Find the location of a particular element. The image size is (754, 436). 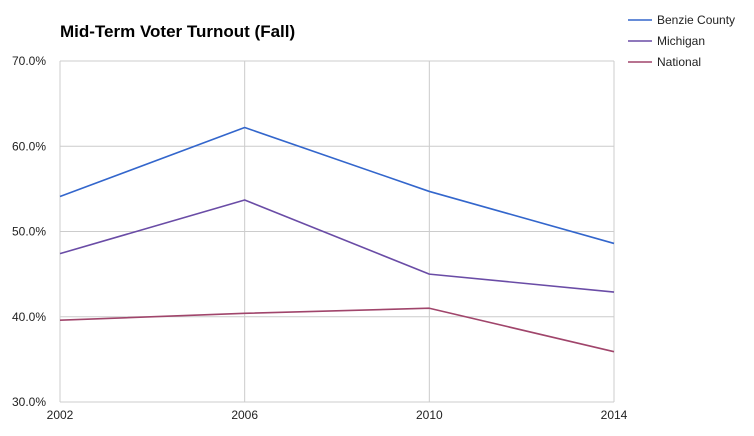

x-tick-label: 2010 is located at coordinates (429, 415).